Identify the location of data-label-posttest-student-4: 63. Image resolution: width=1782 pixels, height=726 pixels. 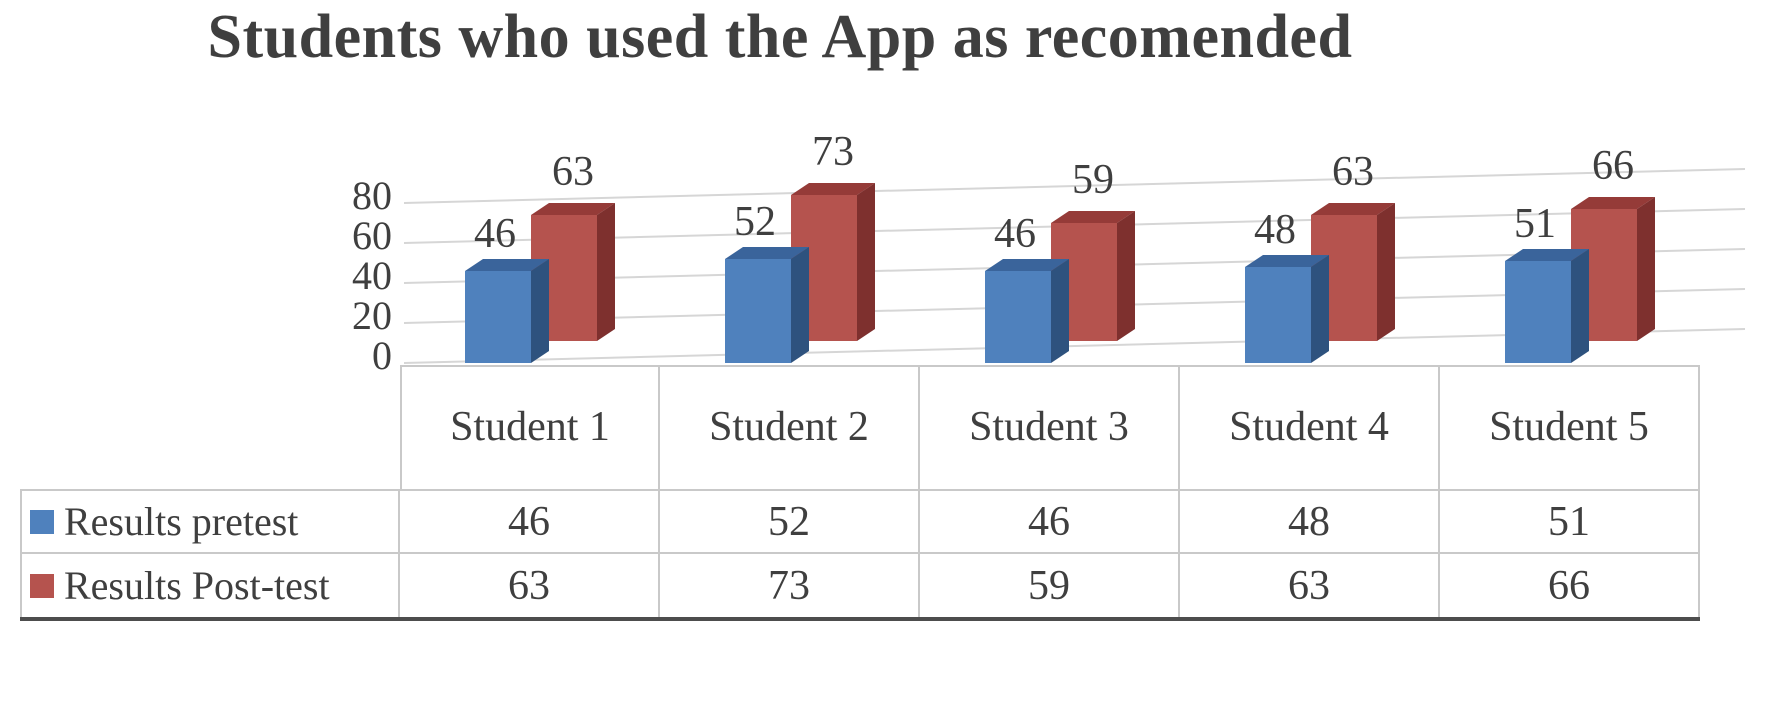
(1353, 172).